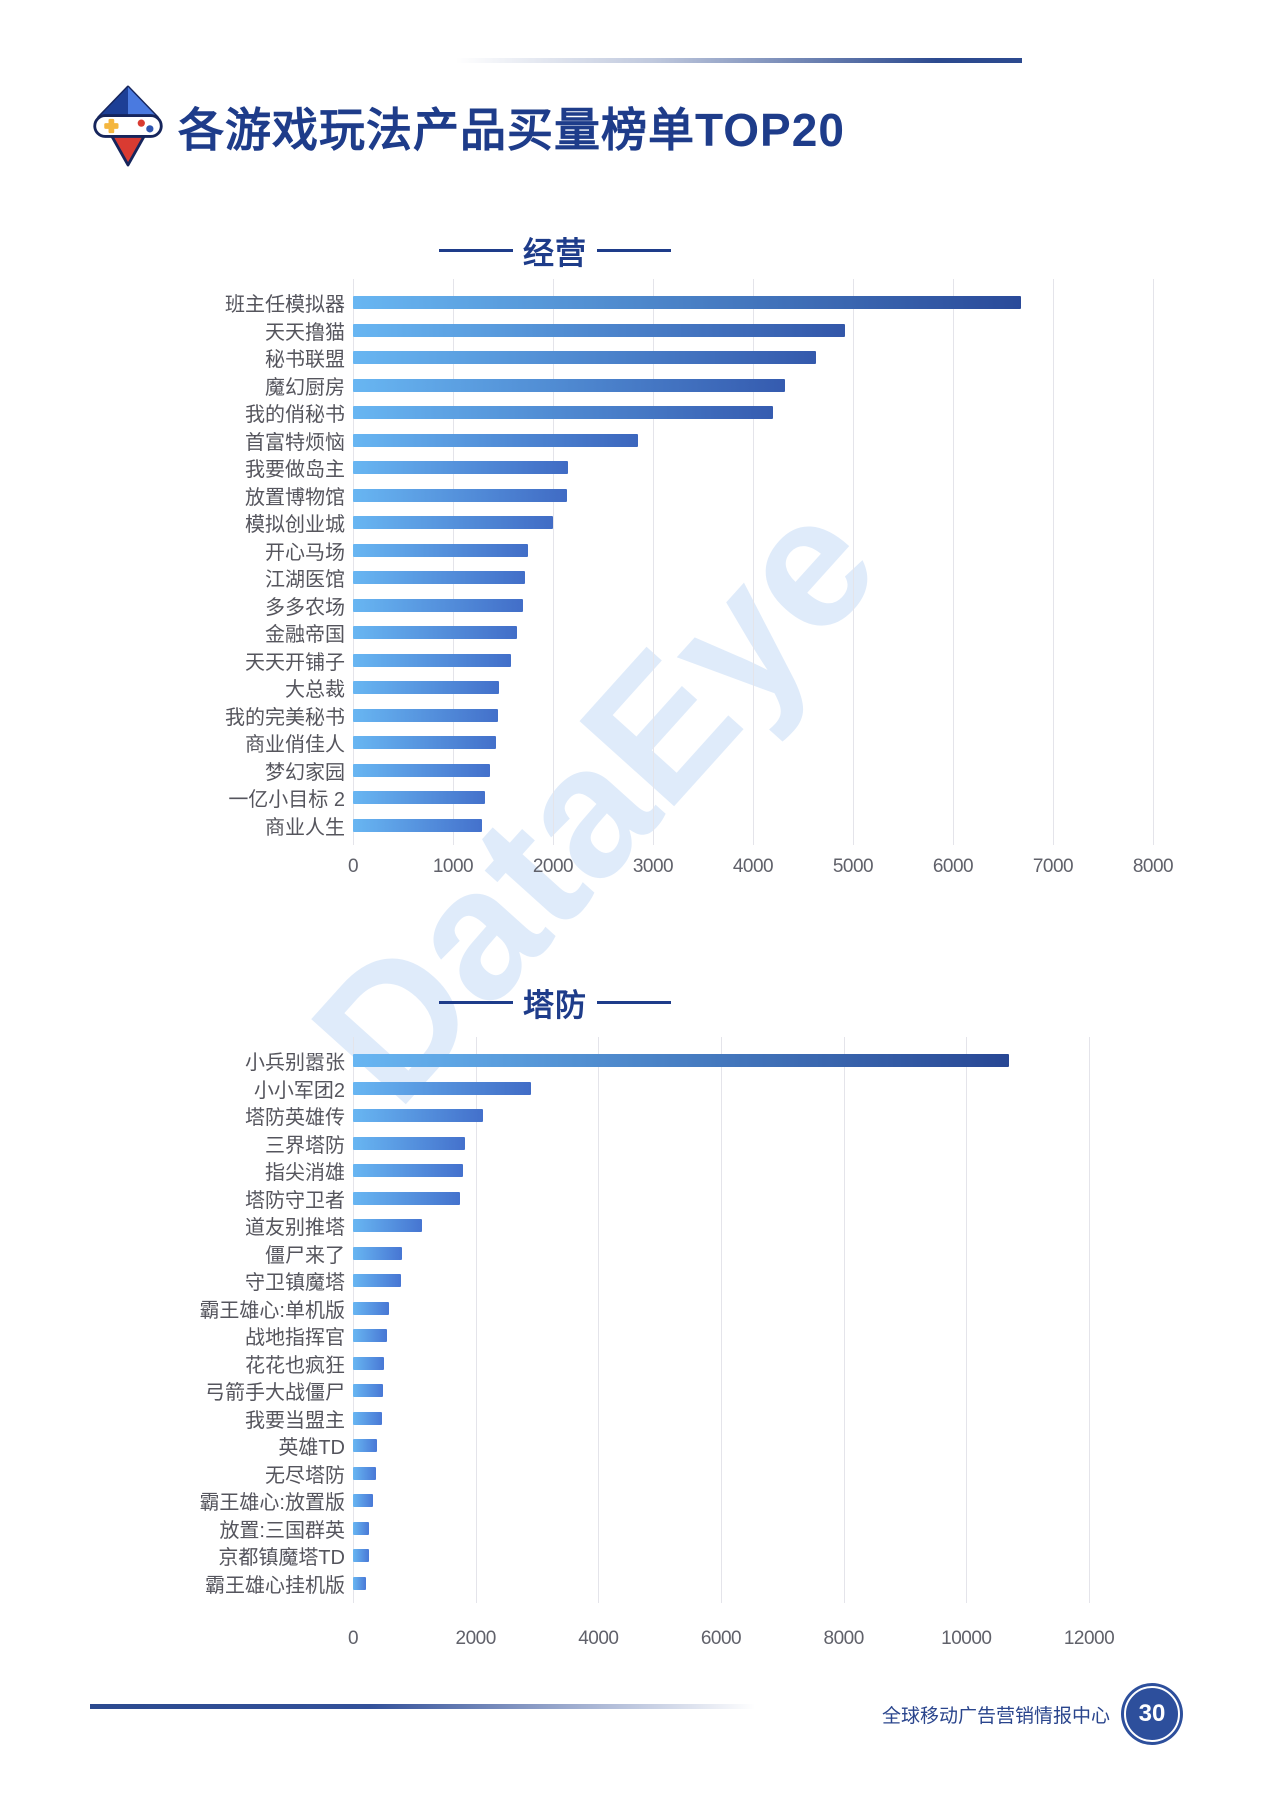  Describe the element at coordinates (305, 332) in the screenshot. I see `bar-category-label: 天天撸猫` at that location.